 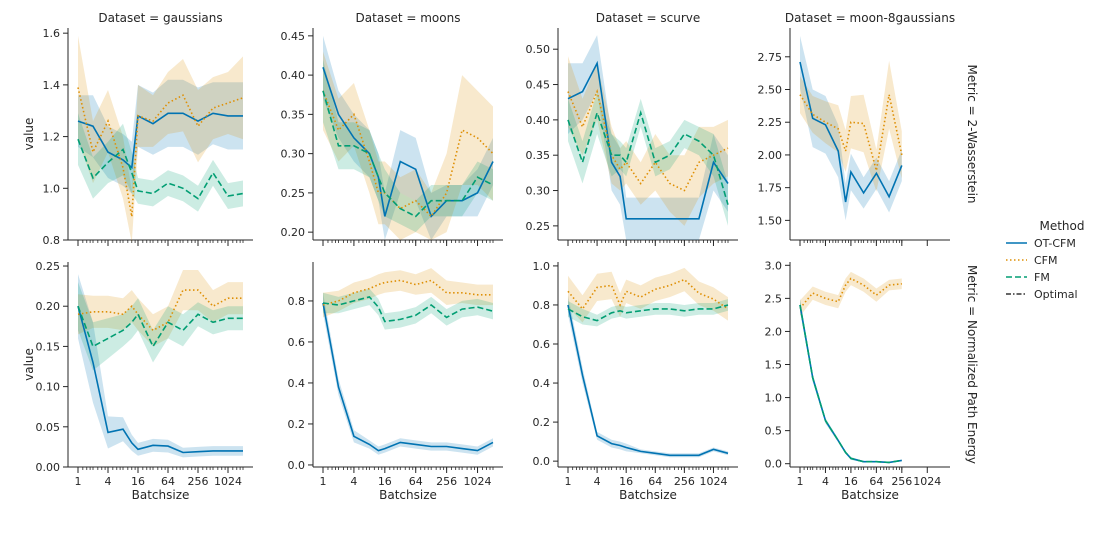 I want to click on legend: Method OT-CFM CFM FM Optimal, so click(x=1045, y=260).